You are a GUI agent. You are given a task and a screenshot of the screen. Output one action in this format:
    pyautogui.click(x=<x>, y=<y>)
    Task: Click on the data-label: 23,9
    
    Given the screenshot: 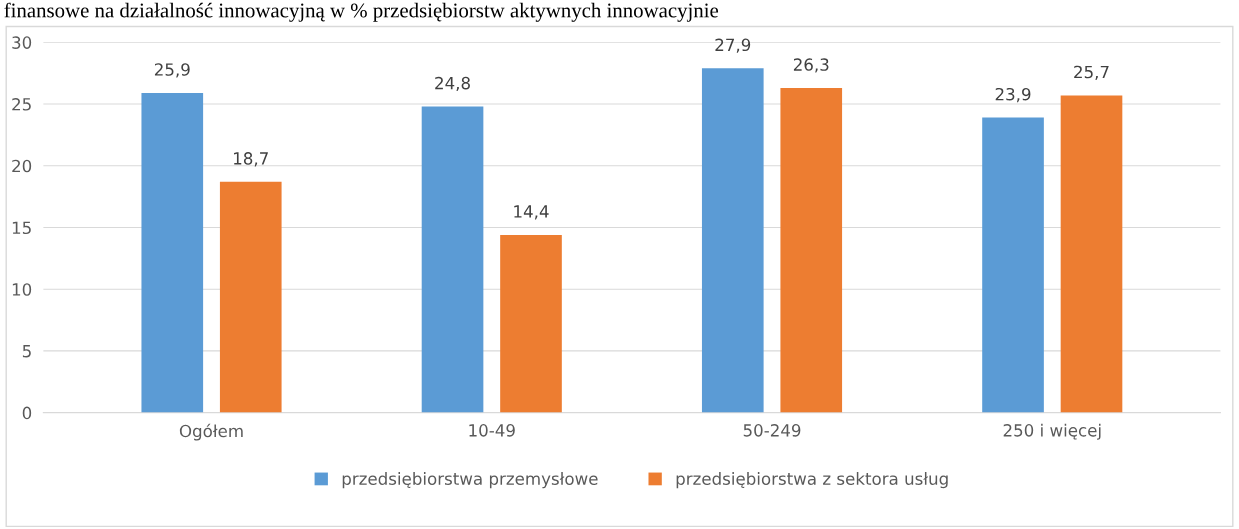 What is the action you would take?
    pyautogui.click(x=1013, y=95)
    